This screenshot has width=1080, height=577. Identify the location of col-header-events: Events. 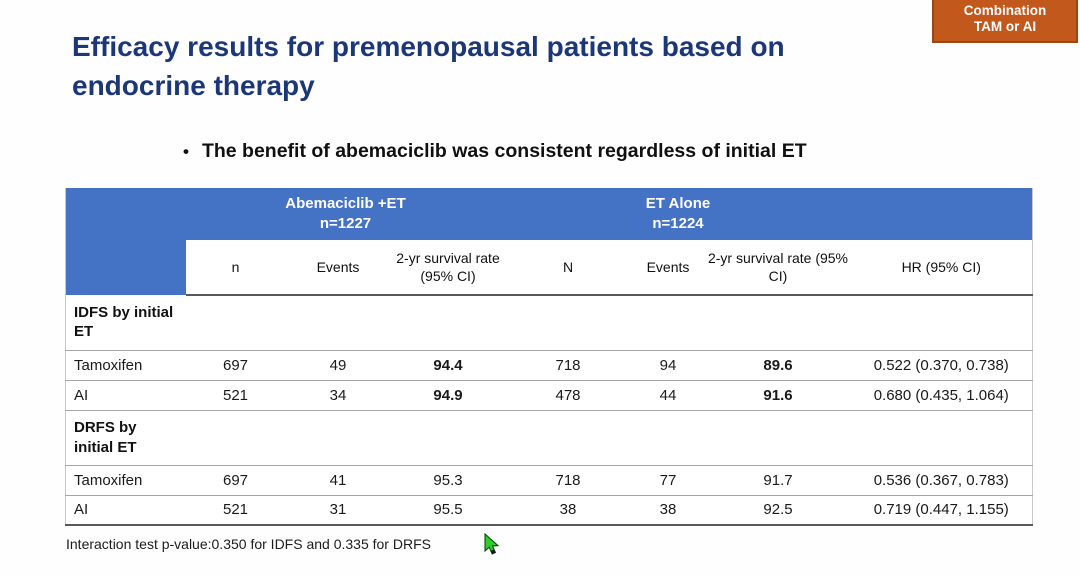
(338, 268).